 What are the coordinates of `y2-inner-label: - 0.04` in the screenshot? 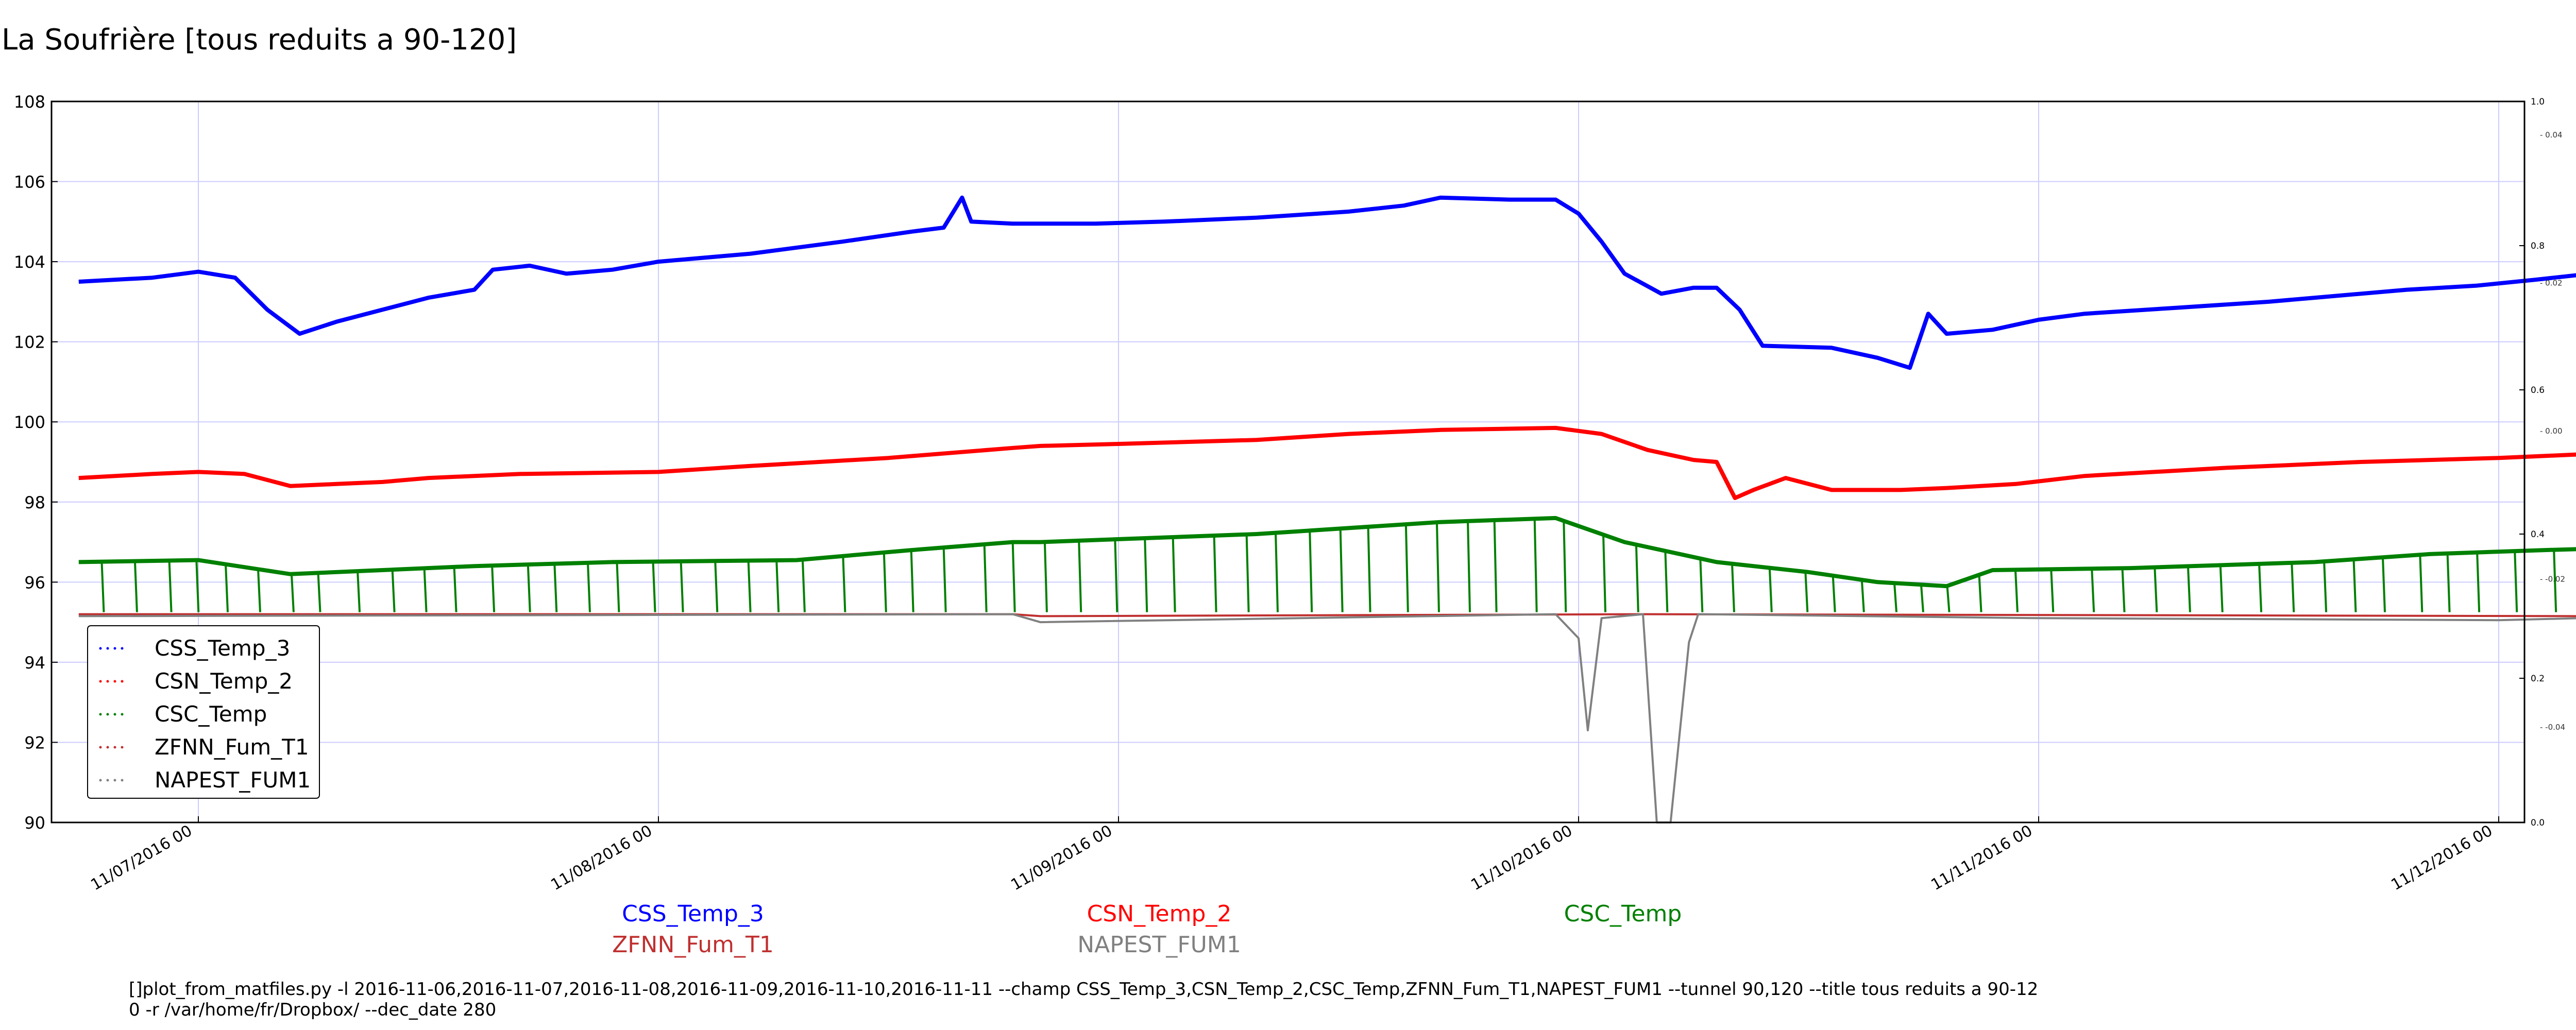 It's located at (2551, 135).